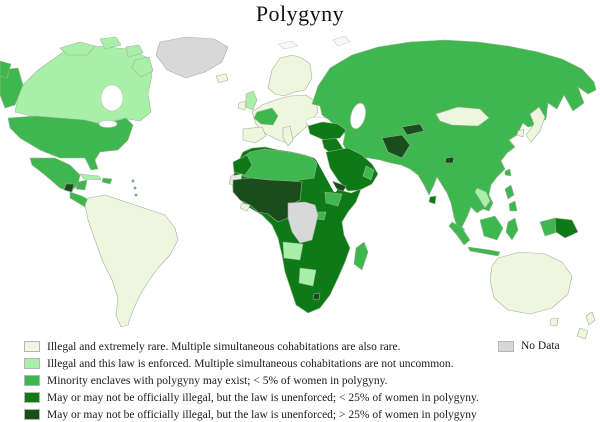 The height and width of the screenshot is (422, 600). Describe the element at coordinates (341, 41) in the screenshot. I see `novaya-zemlya-outline` at that location.